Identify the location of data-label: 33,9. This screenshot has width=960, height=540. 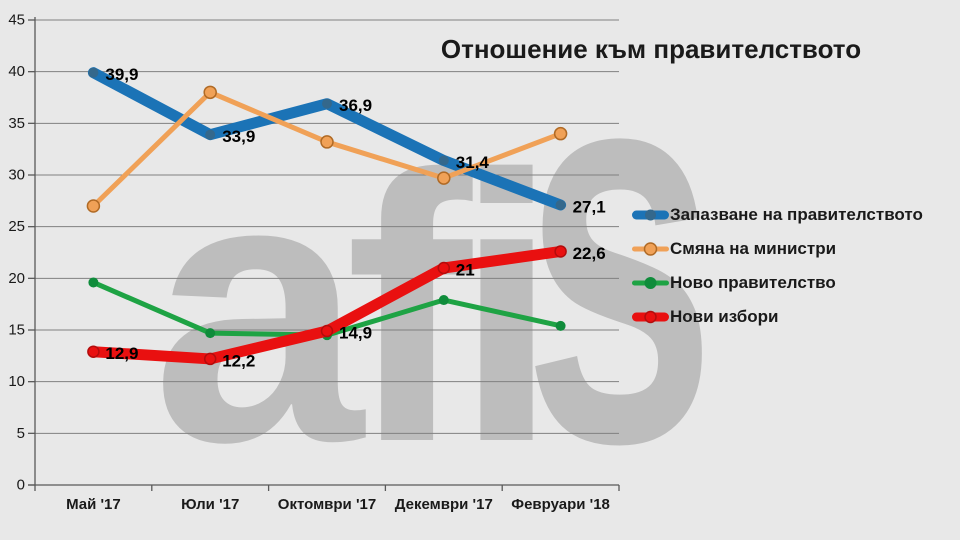
(238, 136).